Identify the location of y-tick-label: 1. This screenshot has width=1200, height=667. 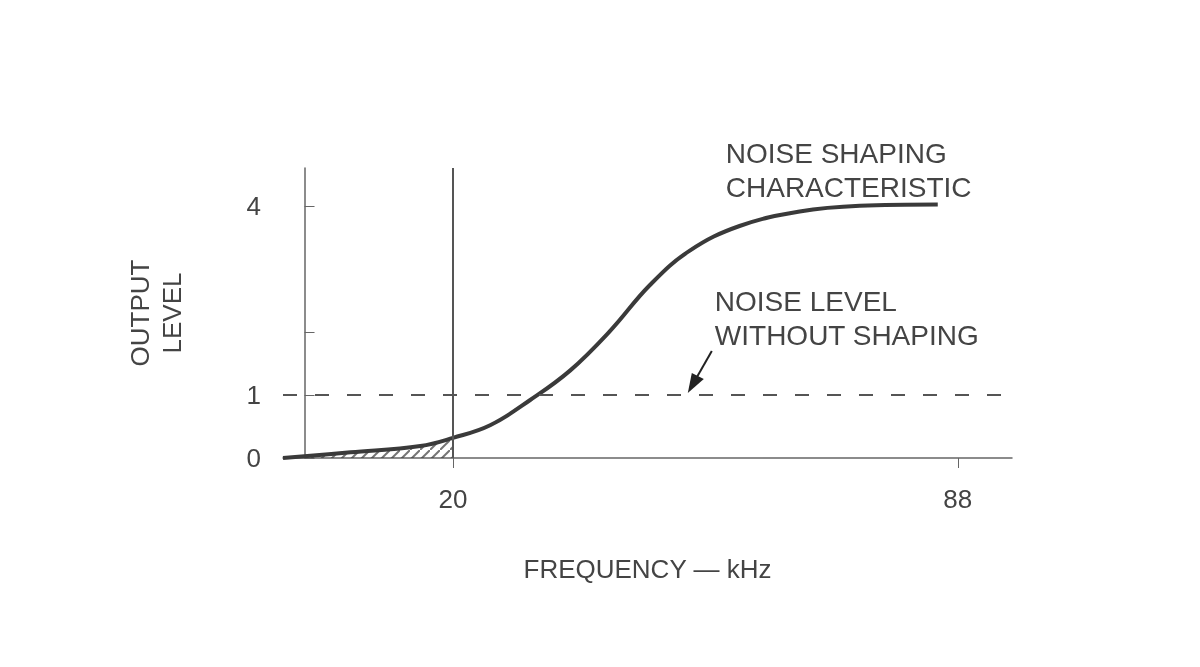
(253, 394).